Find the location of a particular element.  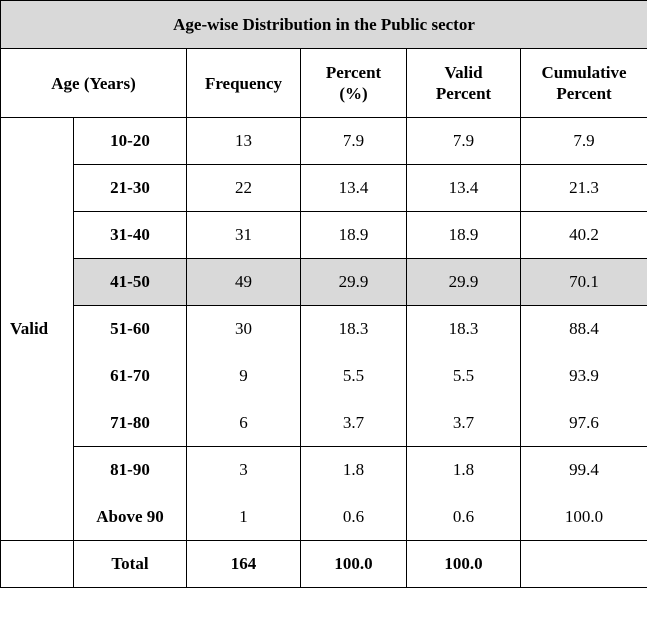

table-row: 71-80 6 3.7 3.7 97.6 is located at coordinates (324, 423).